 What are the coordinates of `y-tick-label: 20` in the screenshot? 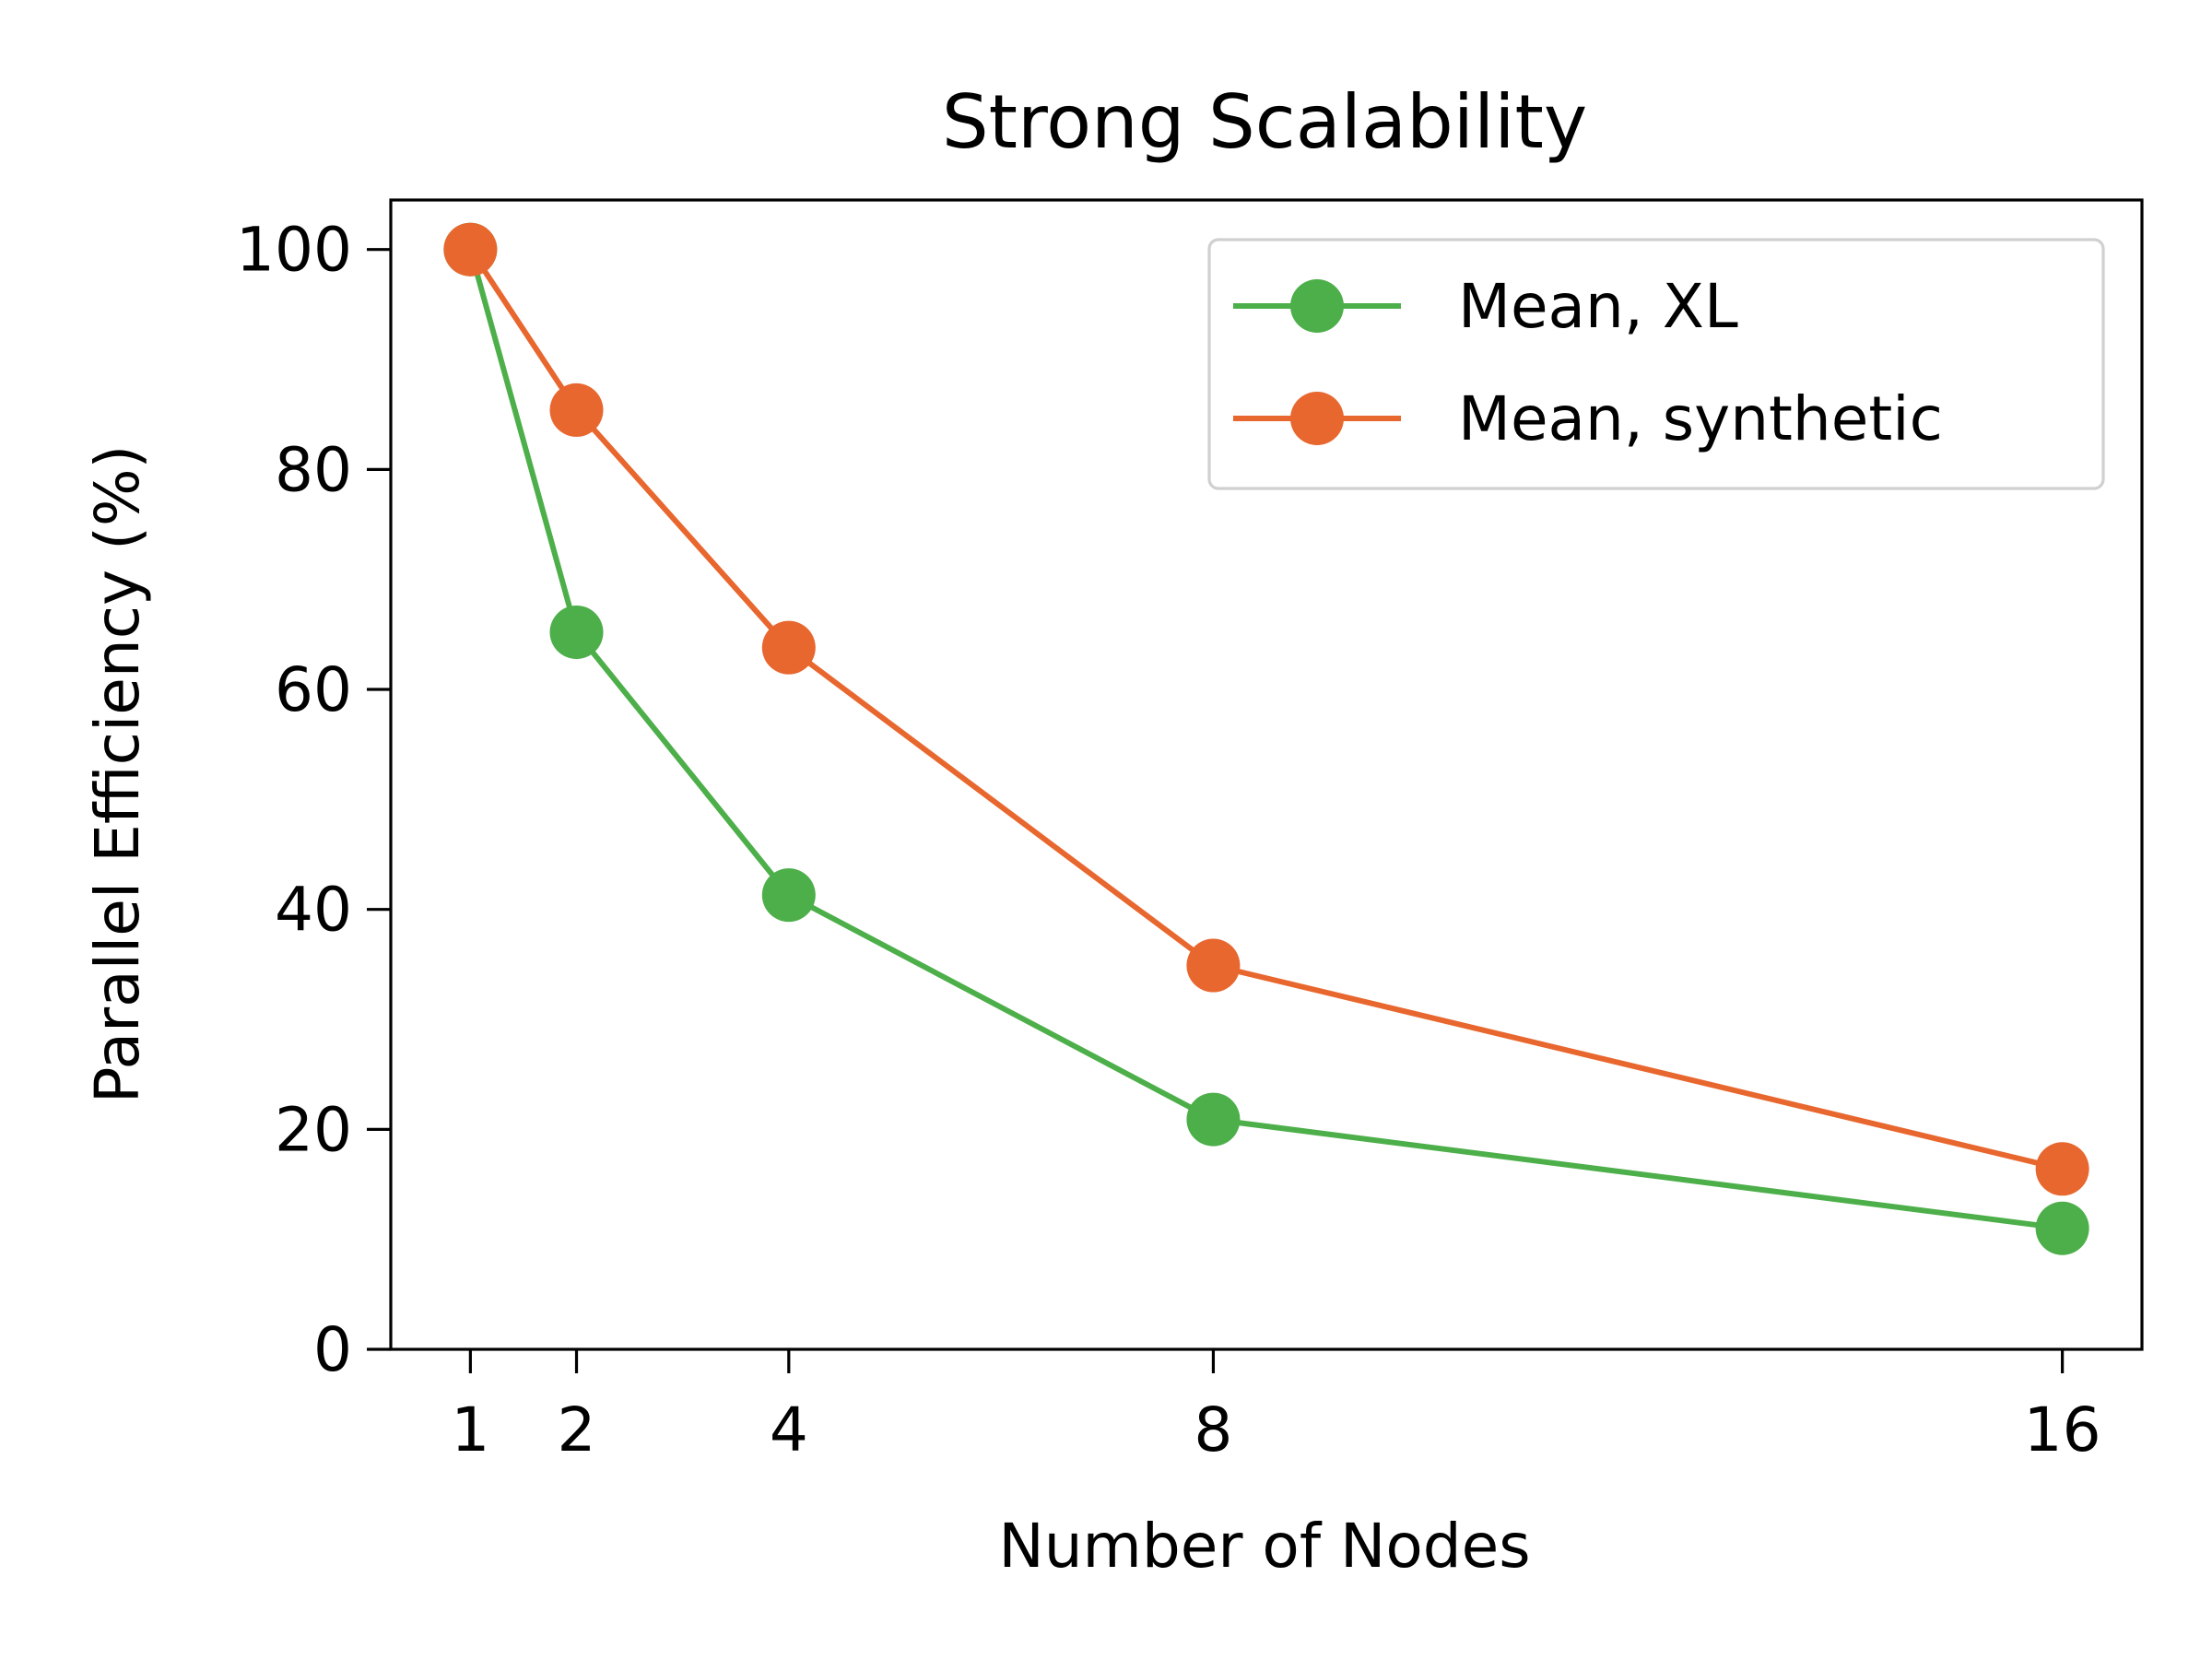 It's located at (313, 1129).